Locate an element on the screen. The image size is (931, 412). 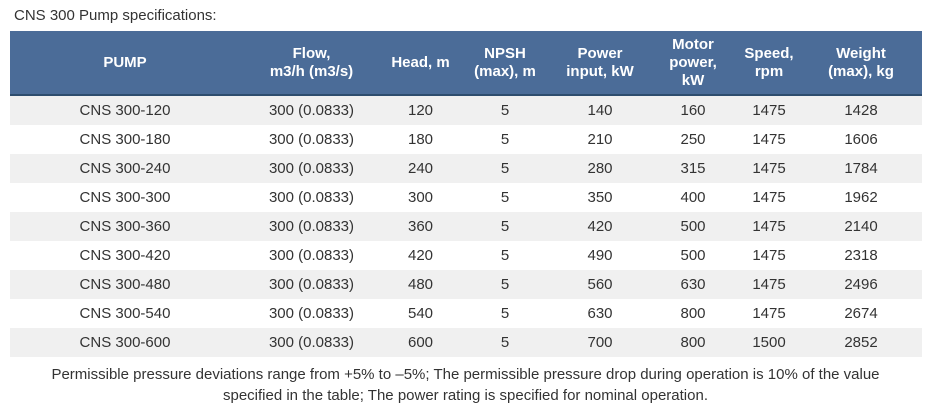
weight-cell: 2140 is located at coordinates (861, 226).